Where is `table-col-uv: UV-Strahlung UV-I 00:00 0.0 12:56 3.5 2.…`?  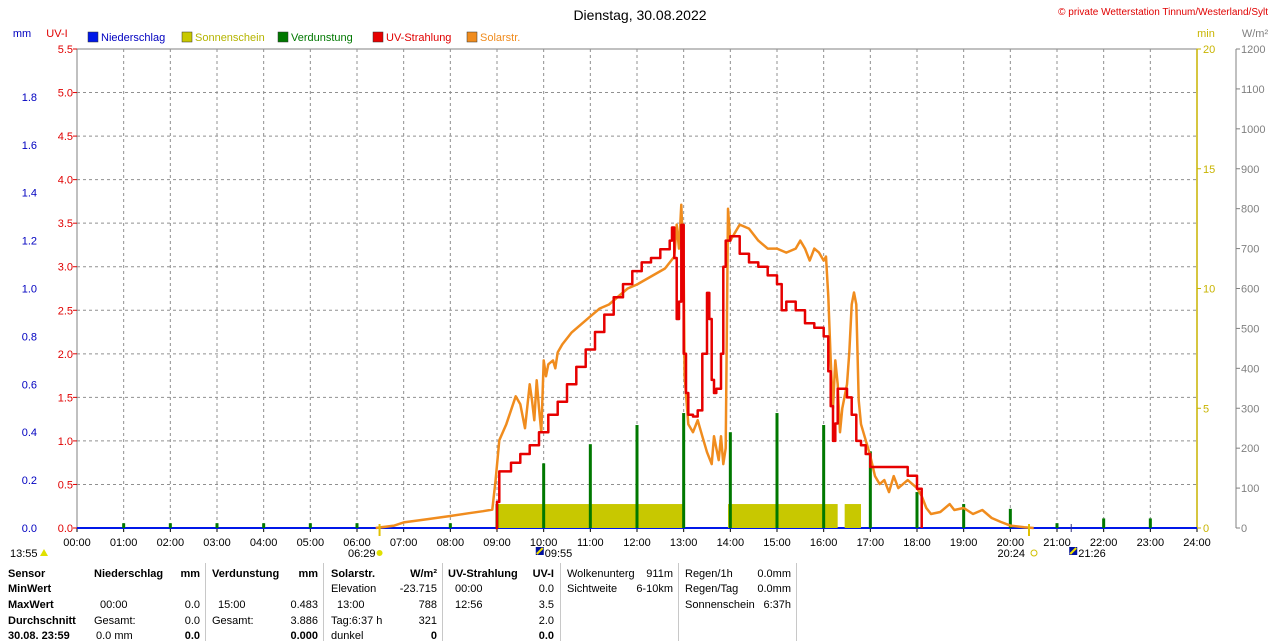
table-col-uv: UV-Strahlung UV-I 00:00 0.0 12:56 3.5 2.… is located at coordinates (500, 602).